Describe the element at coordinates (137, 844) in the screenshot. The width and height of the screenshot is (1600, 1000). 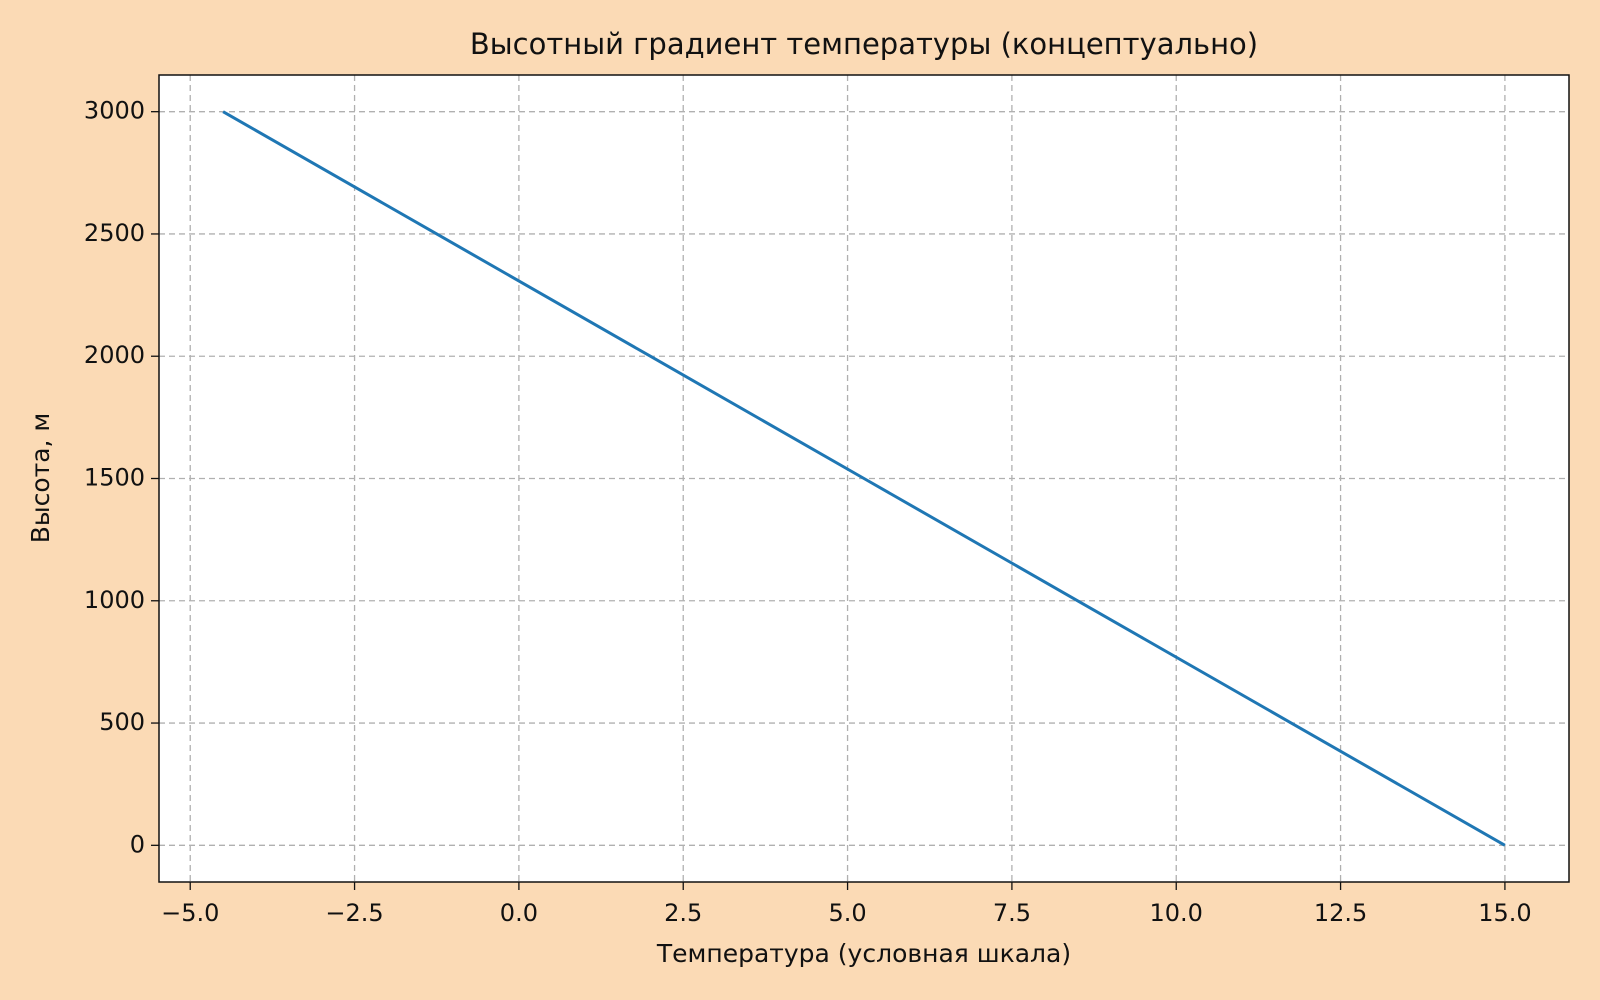
I see `y-tick-label: 0` at that location.